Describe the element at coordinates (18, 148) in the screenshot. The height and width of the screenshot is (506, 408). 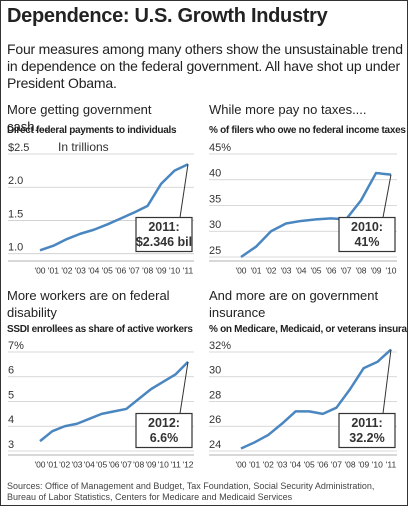
I see `y-tick-label: $2.5` at that location.